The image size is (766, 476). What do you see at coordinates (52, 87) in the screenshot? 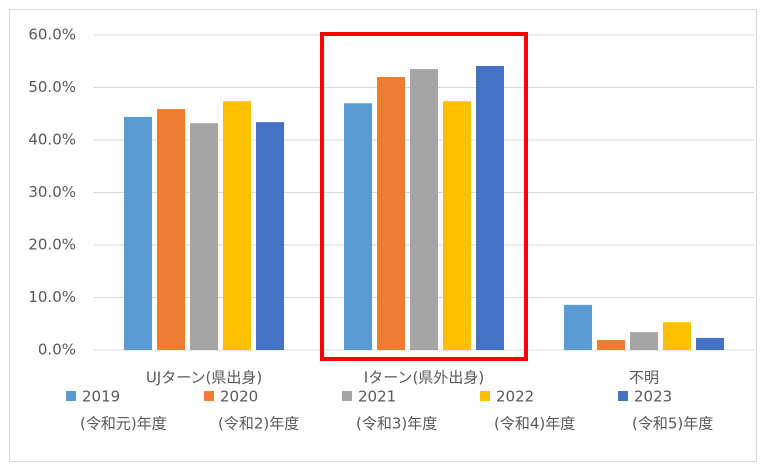
I see `y-tick-label: 50.0%` at bounding box center [52, 87].